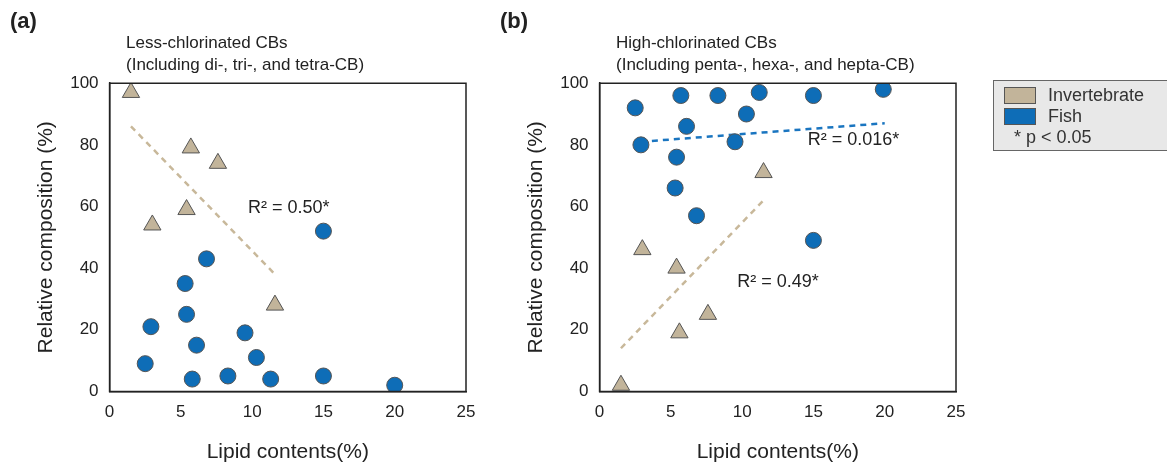  What do you see at coordinates (207, 43) in the screenshot?
I see `chart-title: Less-chlorinated CBs` at bounding box center [207, 43].